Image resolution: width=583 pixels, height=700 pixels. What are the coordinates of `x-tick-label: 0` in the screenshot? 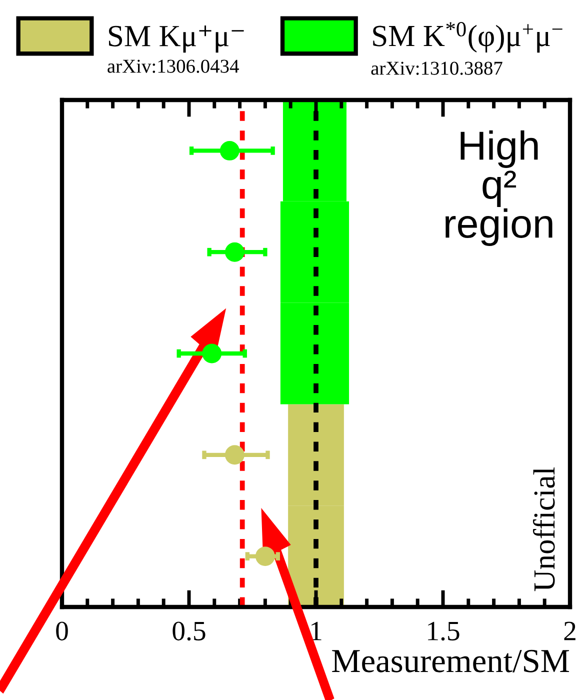 It's located at (62, 631).